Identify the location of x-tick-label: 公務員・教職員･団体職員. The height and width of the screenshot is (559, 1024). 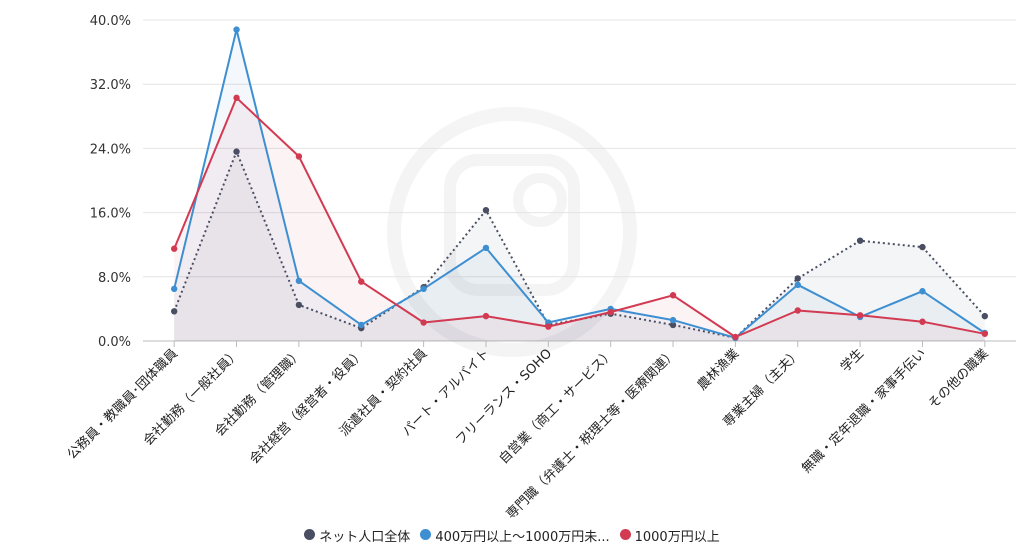
(122, 404).